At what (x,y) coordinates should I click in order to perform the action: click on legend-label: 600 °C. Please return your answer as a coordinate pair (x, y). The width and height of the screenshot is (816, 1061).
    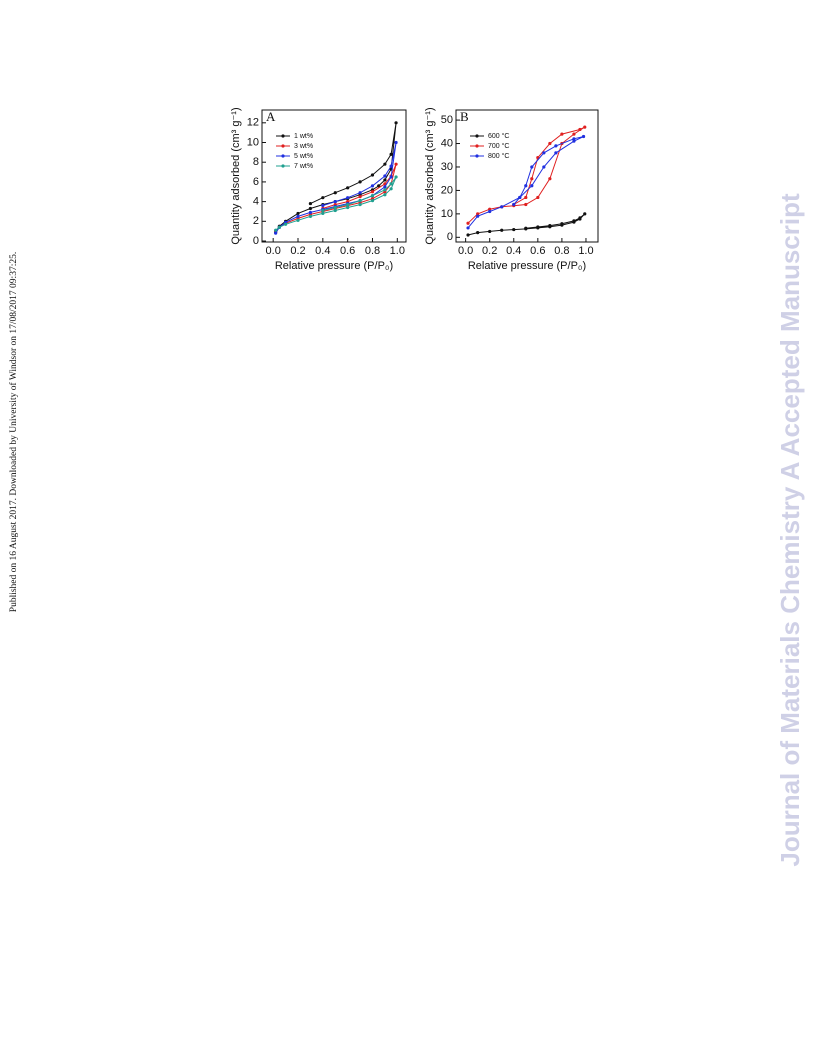
    Looking at the image, I should click on (498, 136).